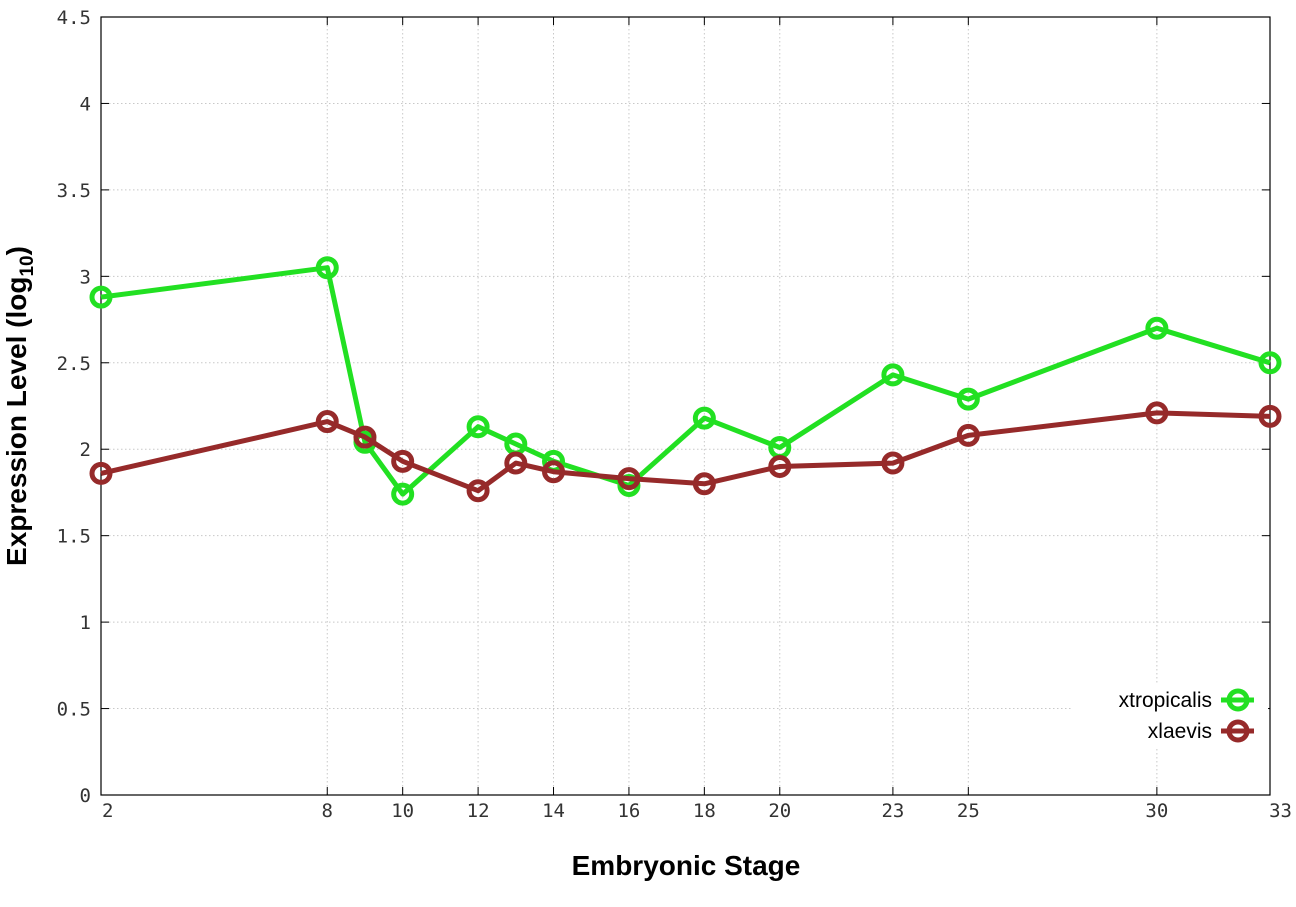 The image size is (1296, 907). What do you see at coordinates (402, 811) in the screenshot?
I see `x-tick-label: 10` at bounding box center [402, 811].